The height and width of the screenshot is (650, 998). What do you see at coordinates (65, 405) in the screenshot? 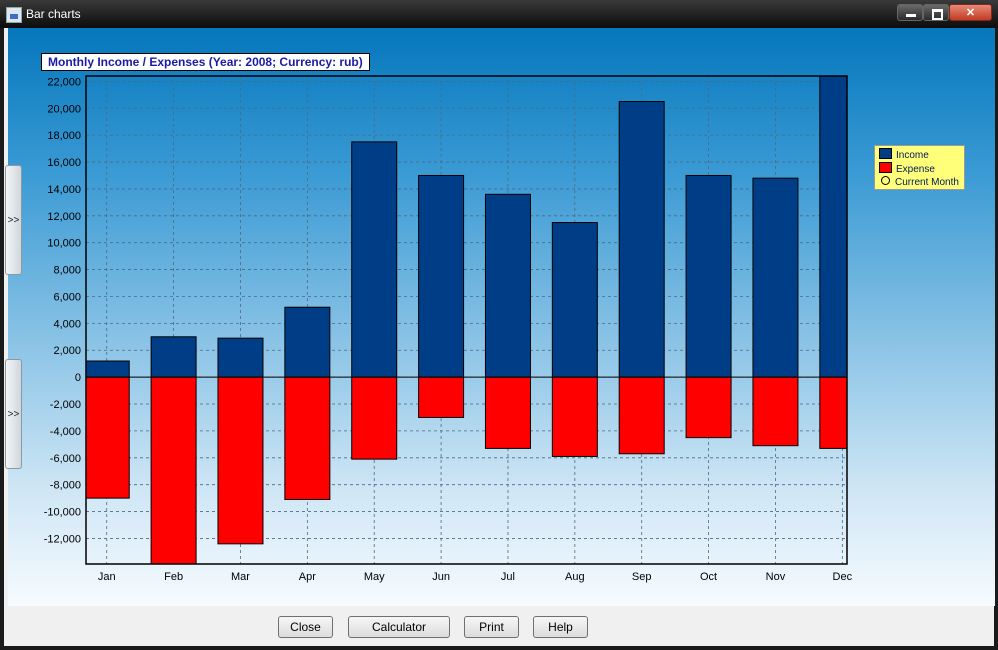
I see `y-tick-label: -2,000` at bounding box center [65, 405].